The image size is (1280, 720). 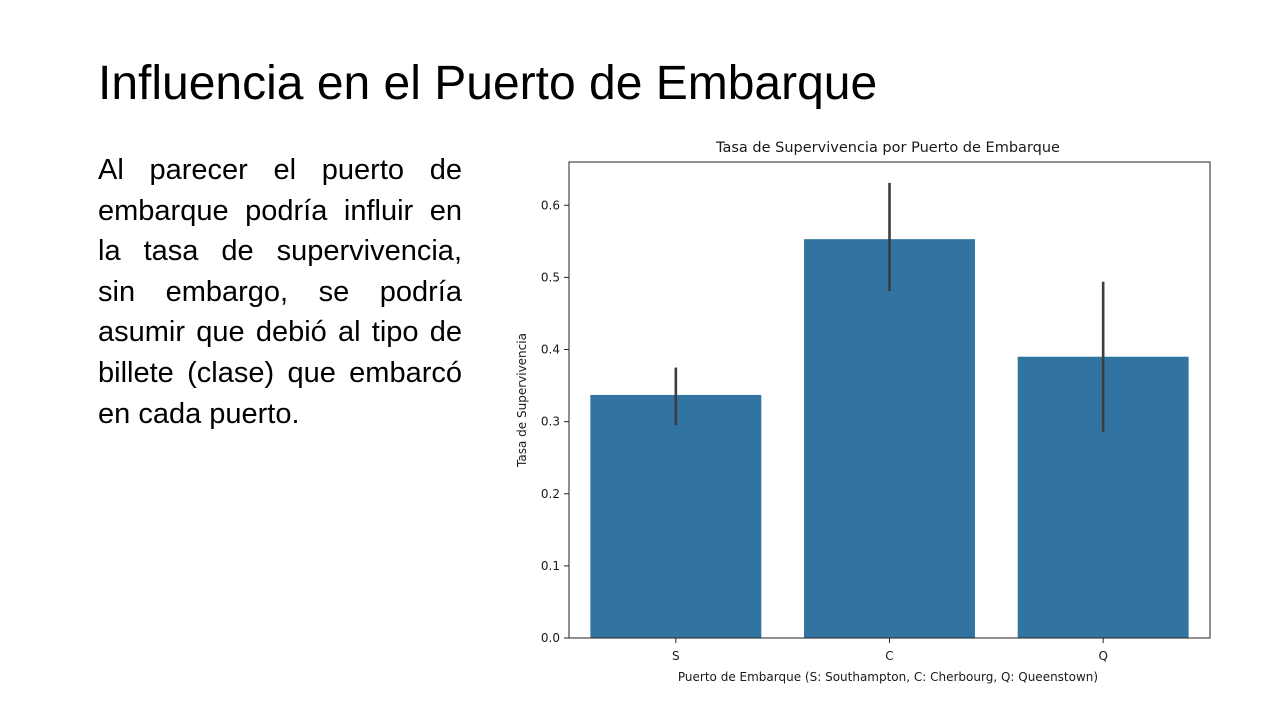 What do you see at coordinates (550, 566) in the screenshot?
I see `y-tick-label: 0.1` at bounding box center [550, 566].